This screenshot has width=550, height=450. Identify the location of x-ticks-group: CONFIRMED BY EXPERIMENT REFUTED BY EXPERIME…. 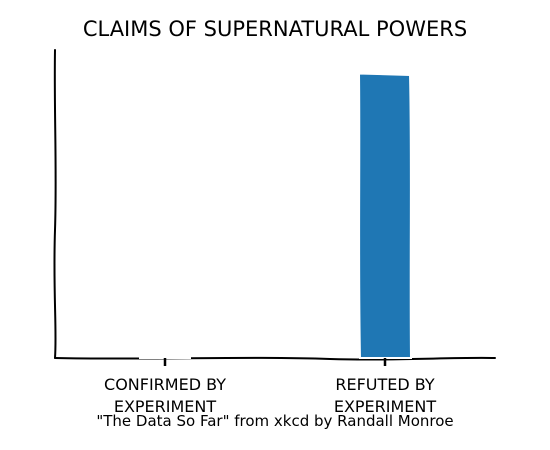
(270, 387).